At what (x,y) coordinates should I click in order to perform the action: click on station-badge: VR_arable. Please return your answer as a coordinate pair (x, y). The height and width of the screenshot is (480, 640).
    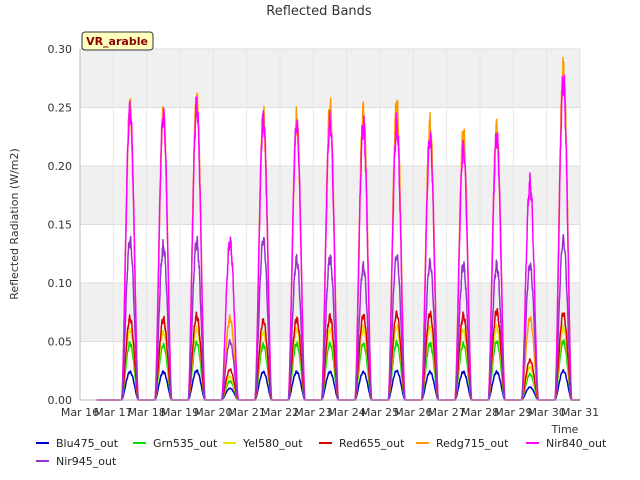
    Looking at the image, I should click on (117, 41).